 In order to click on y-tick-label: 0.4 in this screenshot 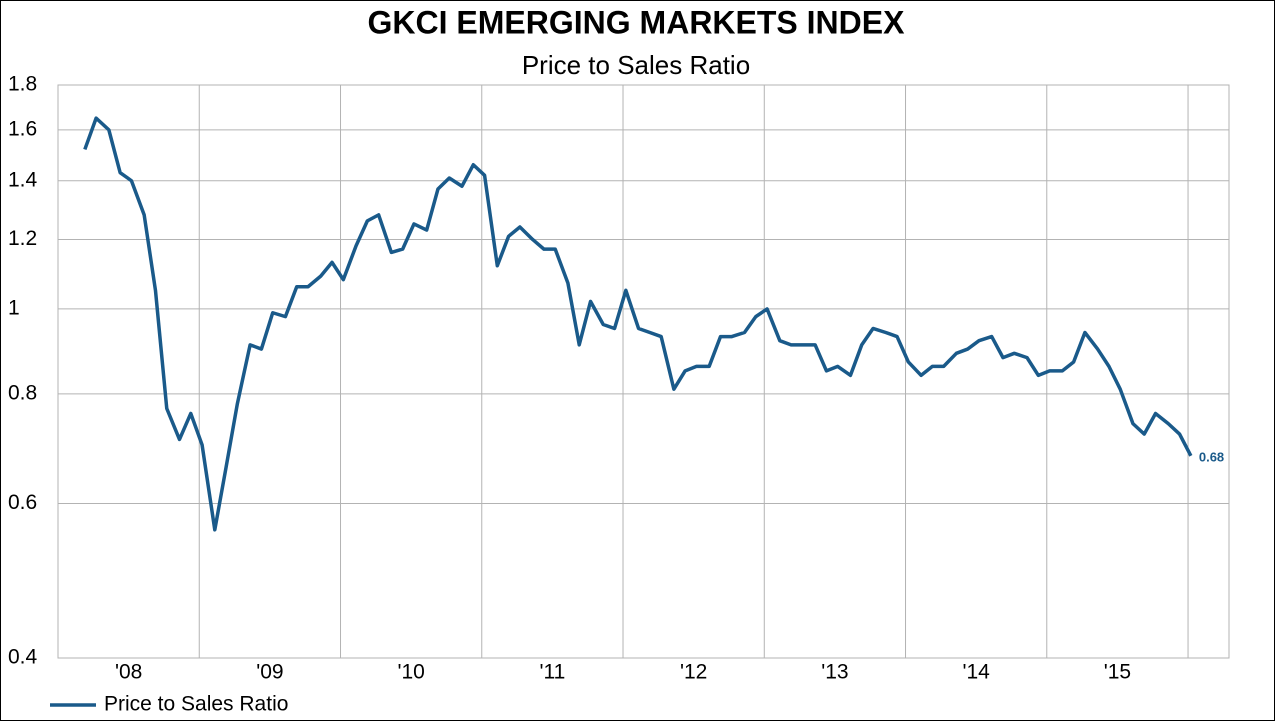, I will do `click(23, 657)`.